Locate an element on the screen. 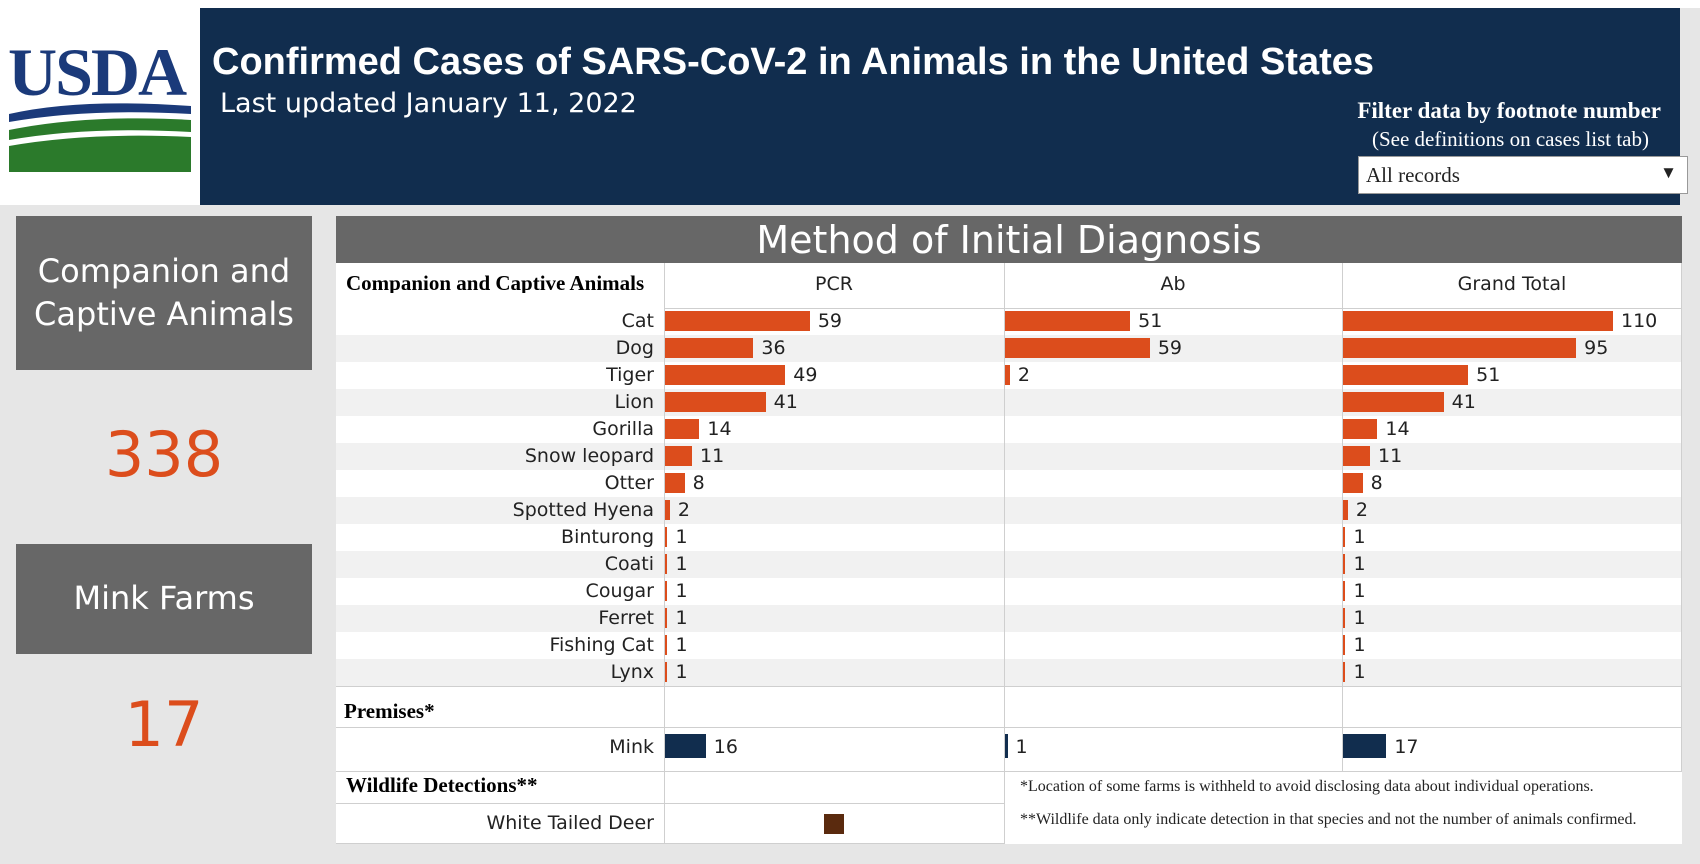  bar-ab-dog is located at coordinates (1077, 348).